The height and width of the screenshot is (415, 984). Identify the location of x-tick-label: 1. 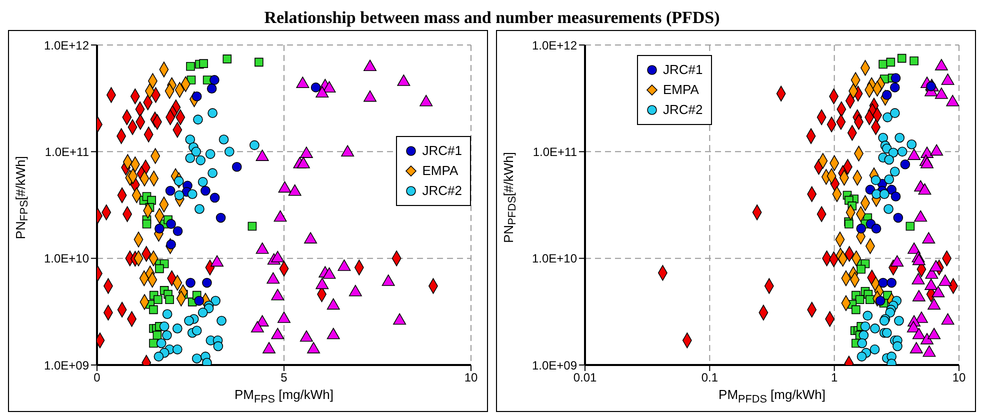
(834, 377).